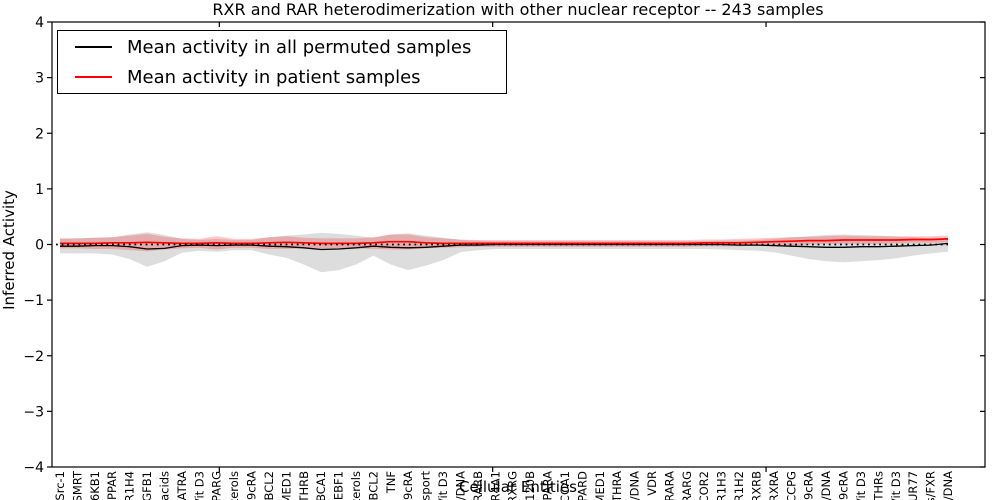 The height and width of the screenshot is (500, 1000). What do you see at coordinates (809, 485) in the screenshot?
I see `x-category-label: RARs/RARs/DNA/9cRA` at bounding box center [809, 485].